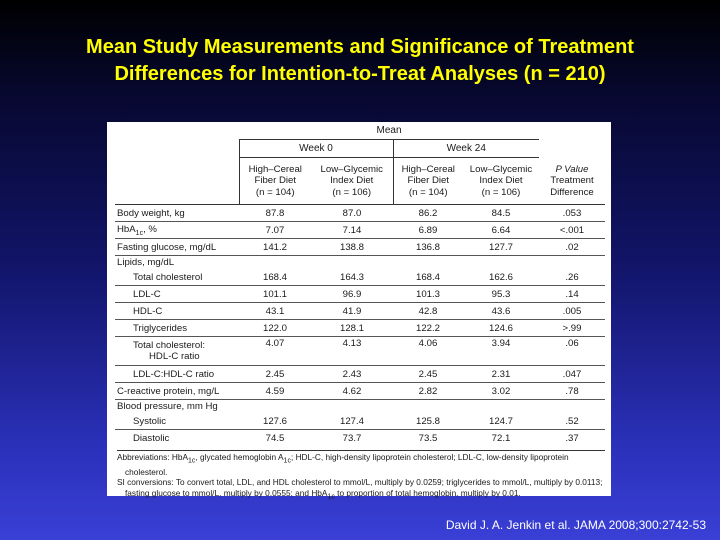 Image resolution: width=720 pixels, height=540 pixels. Describe the element at coordinates (465, 148) in the screenshot. I see `week24-header: Week 24` at that location.